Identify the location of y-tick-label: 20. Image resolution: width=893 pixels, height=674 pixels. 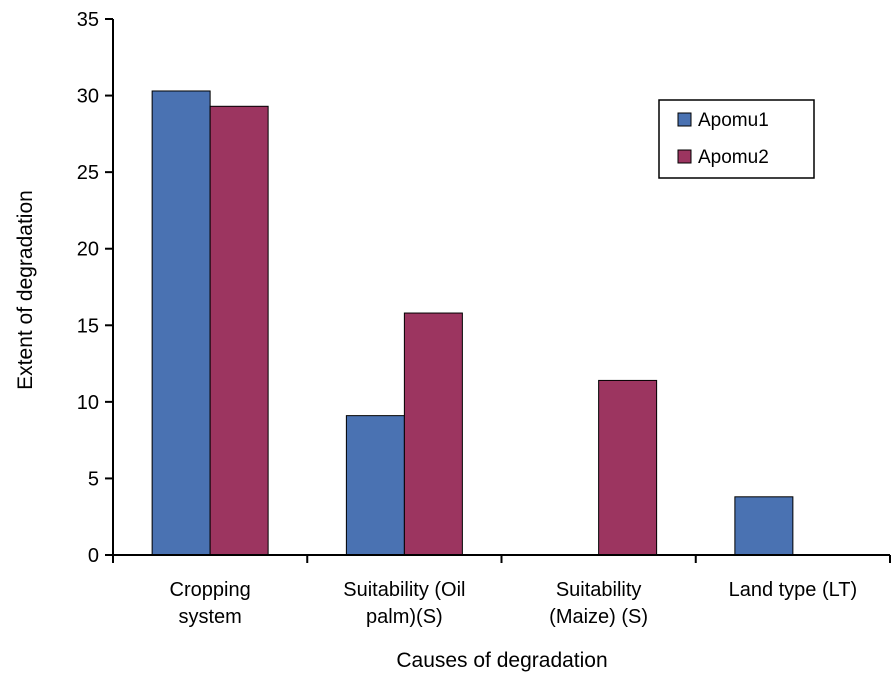
(88, 250).